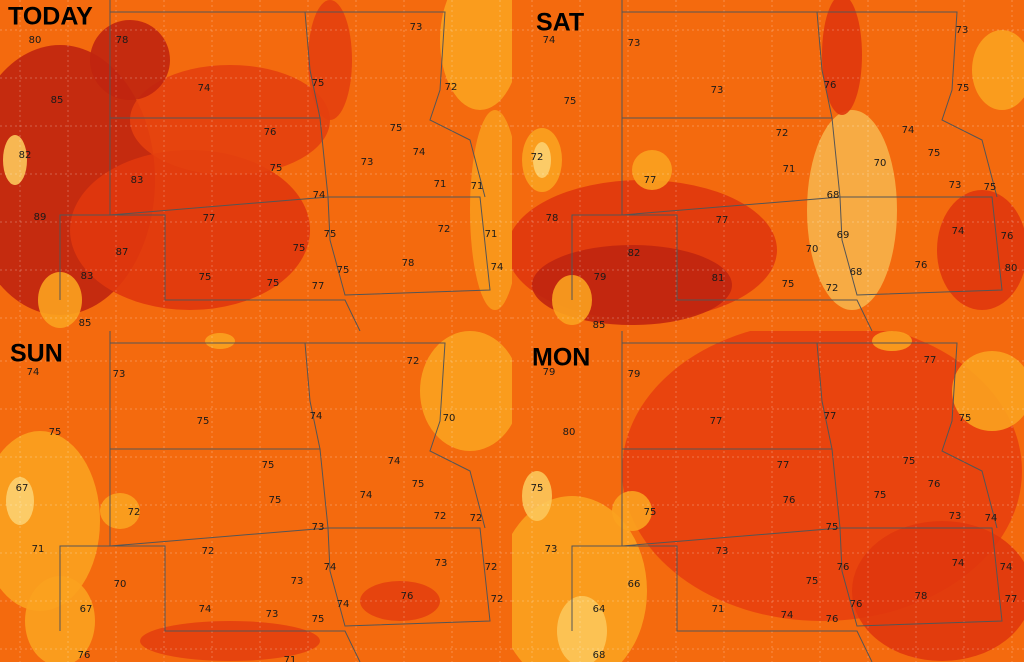 Image resolution: width=1024 pixels, height=662 pixels. What do you see at coordinates (843, 235) in the screenshot?
I see `temperature-label: 69` at bounding box center [843, 235].